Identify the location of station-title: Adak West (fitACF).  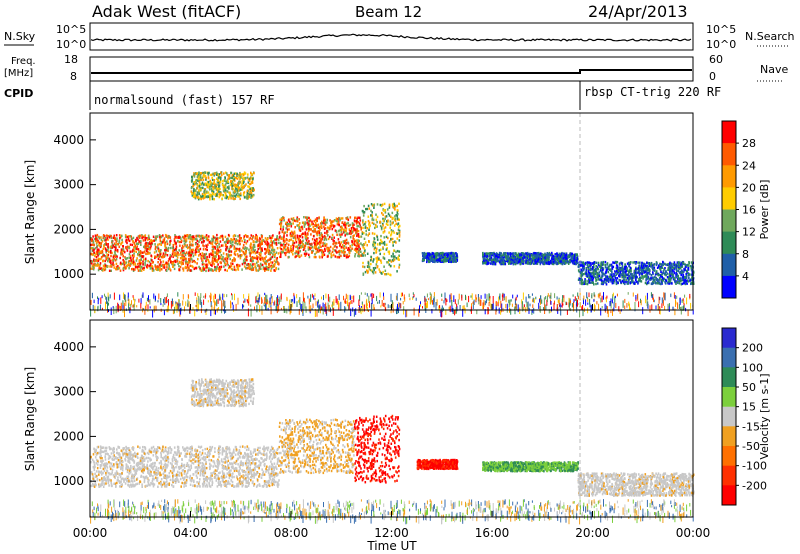
(166, 11).